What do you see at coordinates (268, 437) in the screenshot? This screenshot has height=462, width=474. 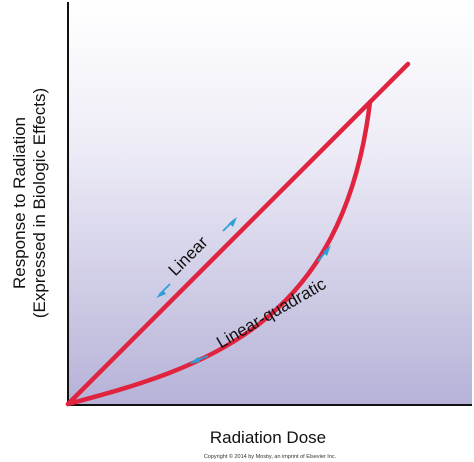 I see `x-axis-title: Radiation Dose` at bounding box center [268, 437].